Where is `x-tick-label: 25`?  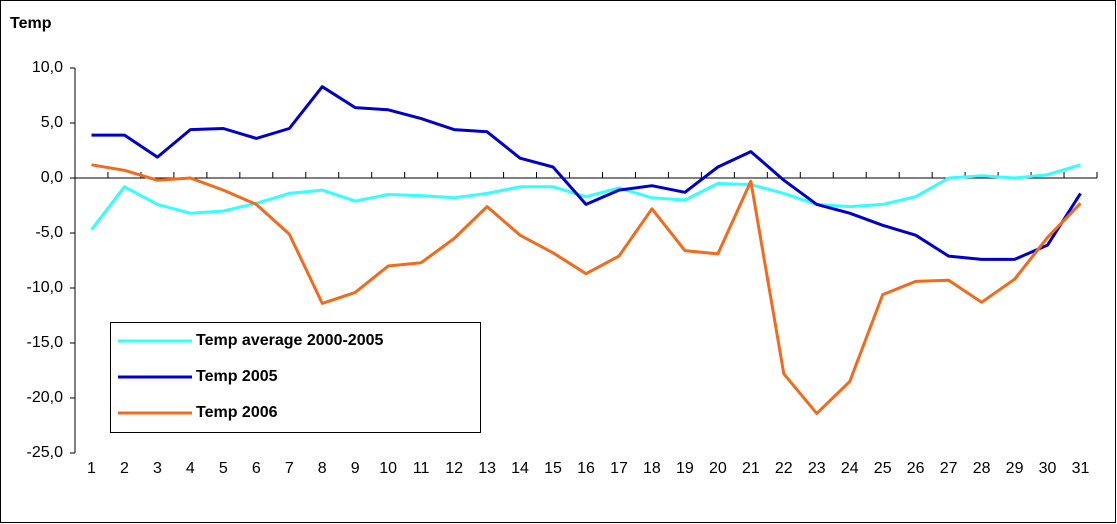
x-tick-label: 25 is located at coordinates (883, 468).